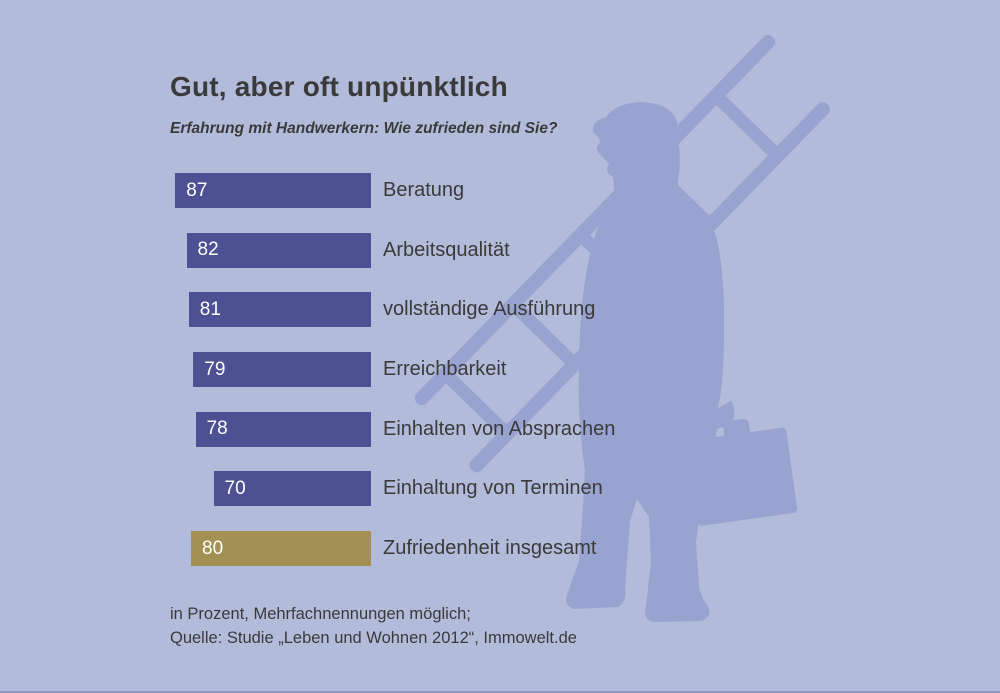 The height and width of the screenshot is (693, 1000). Describe the element at coordinates (283, 429) in the screenshot. I see `bar: 78` at that location.